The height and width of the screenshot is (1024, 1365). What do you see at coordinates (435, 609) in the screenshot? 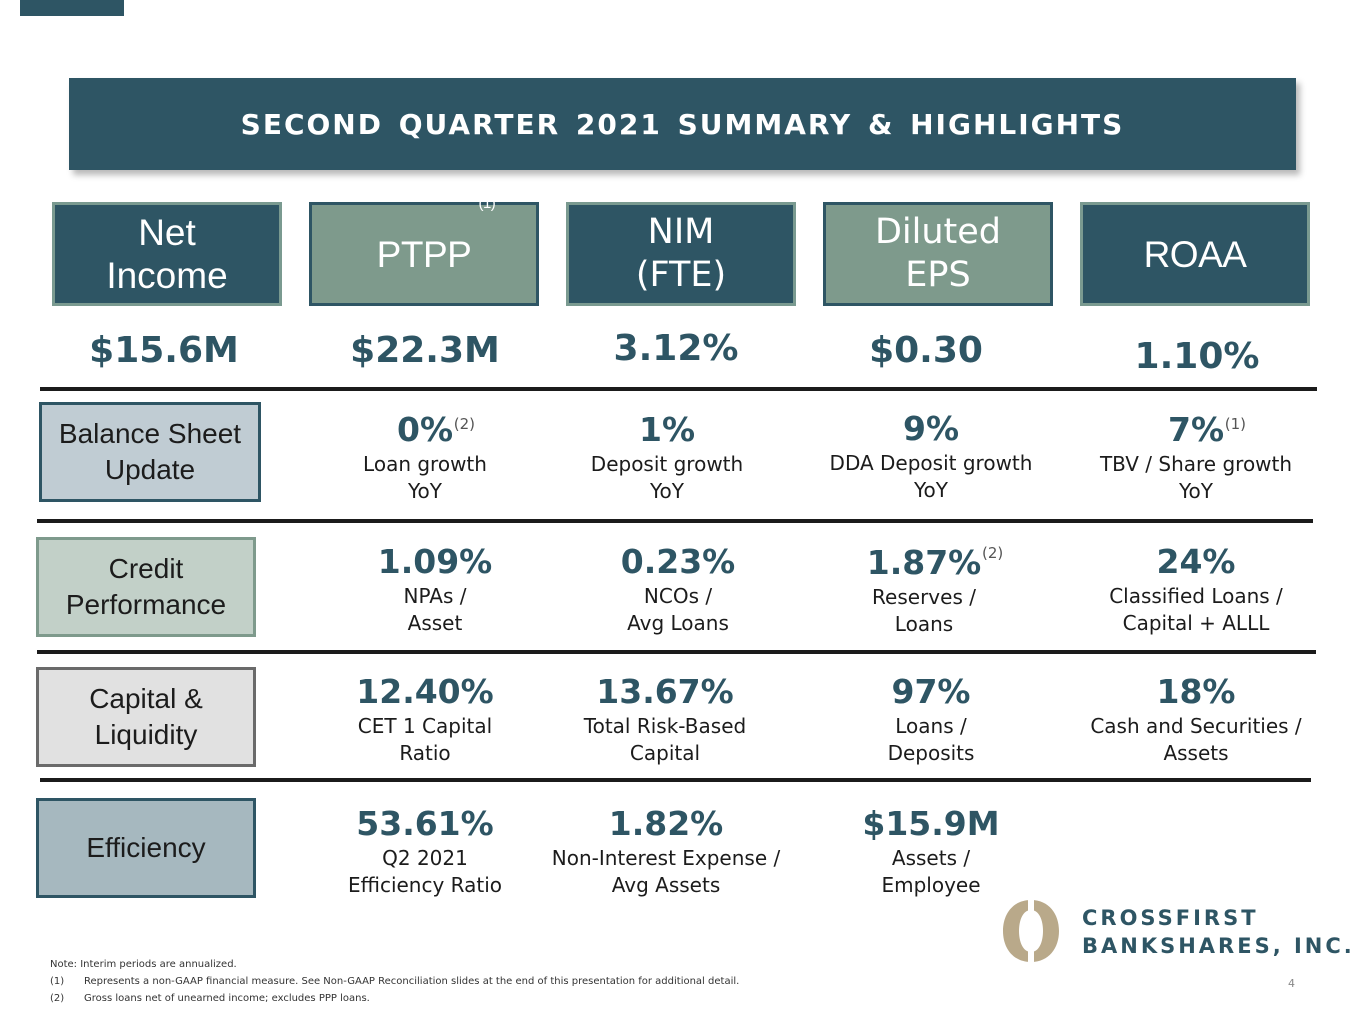
I see `stat-label: NPAs / Asset` at bounding box center [435, 609].